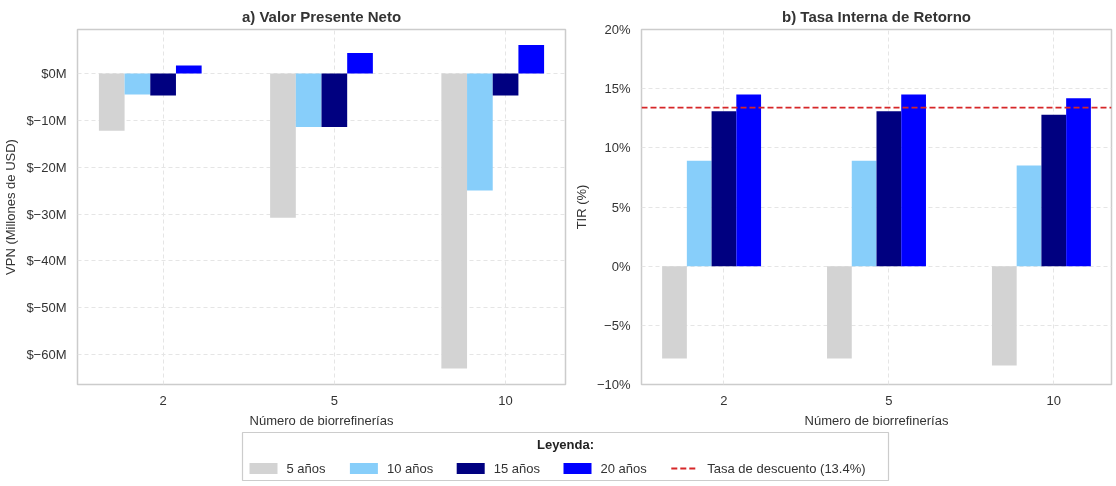 The height and width of the screenshot is (486, 1116). What do you see at coordinates (46, 214) in the screenshot?
I see `y-tick-label: $−30M` at bounding box center [46, 214].